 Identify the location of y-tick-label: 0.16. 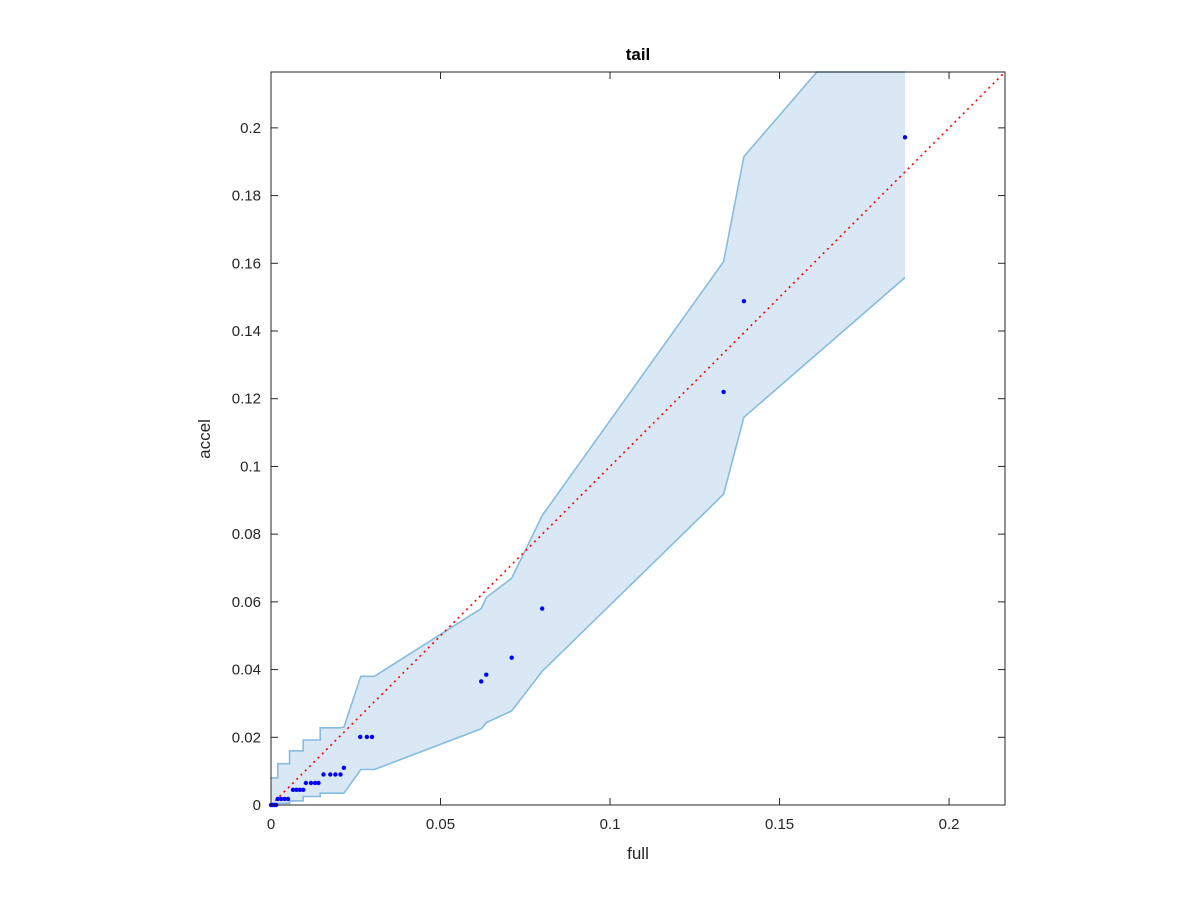
(246, 263).